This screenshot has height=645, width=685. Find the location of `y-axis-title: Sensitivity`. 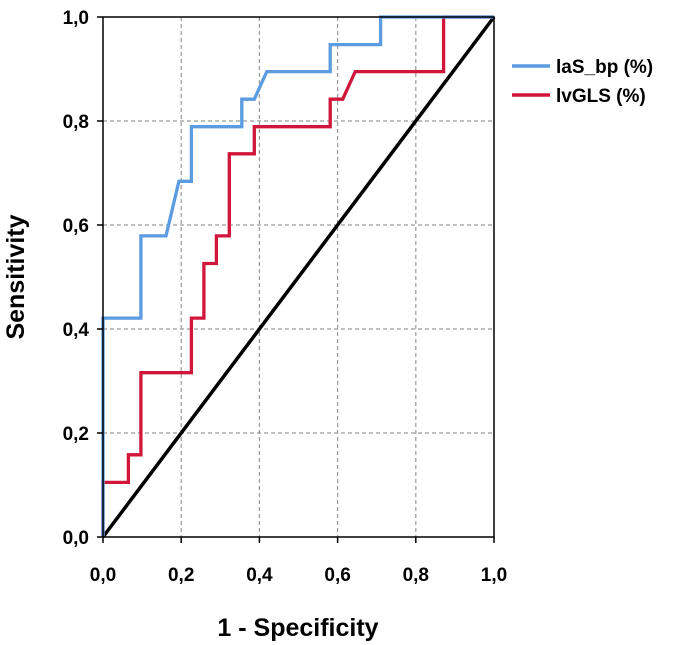

y-axis-title: Sensitivity is located at coordinates (16, 276).